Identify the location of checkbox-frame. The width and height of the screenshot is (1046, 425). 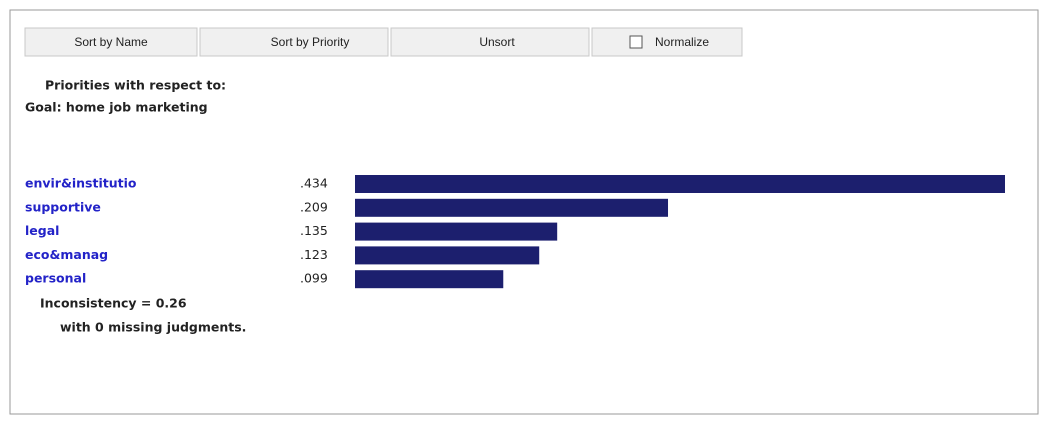
(667, 42).